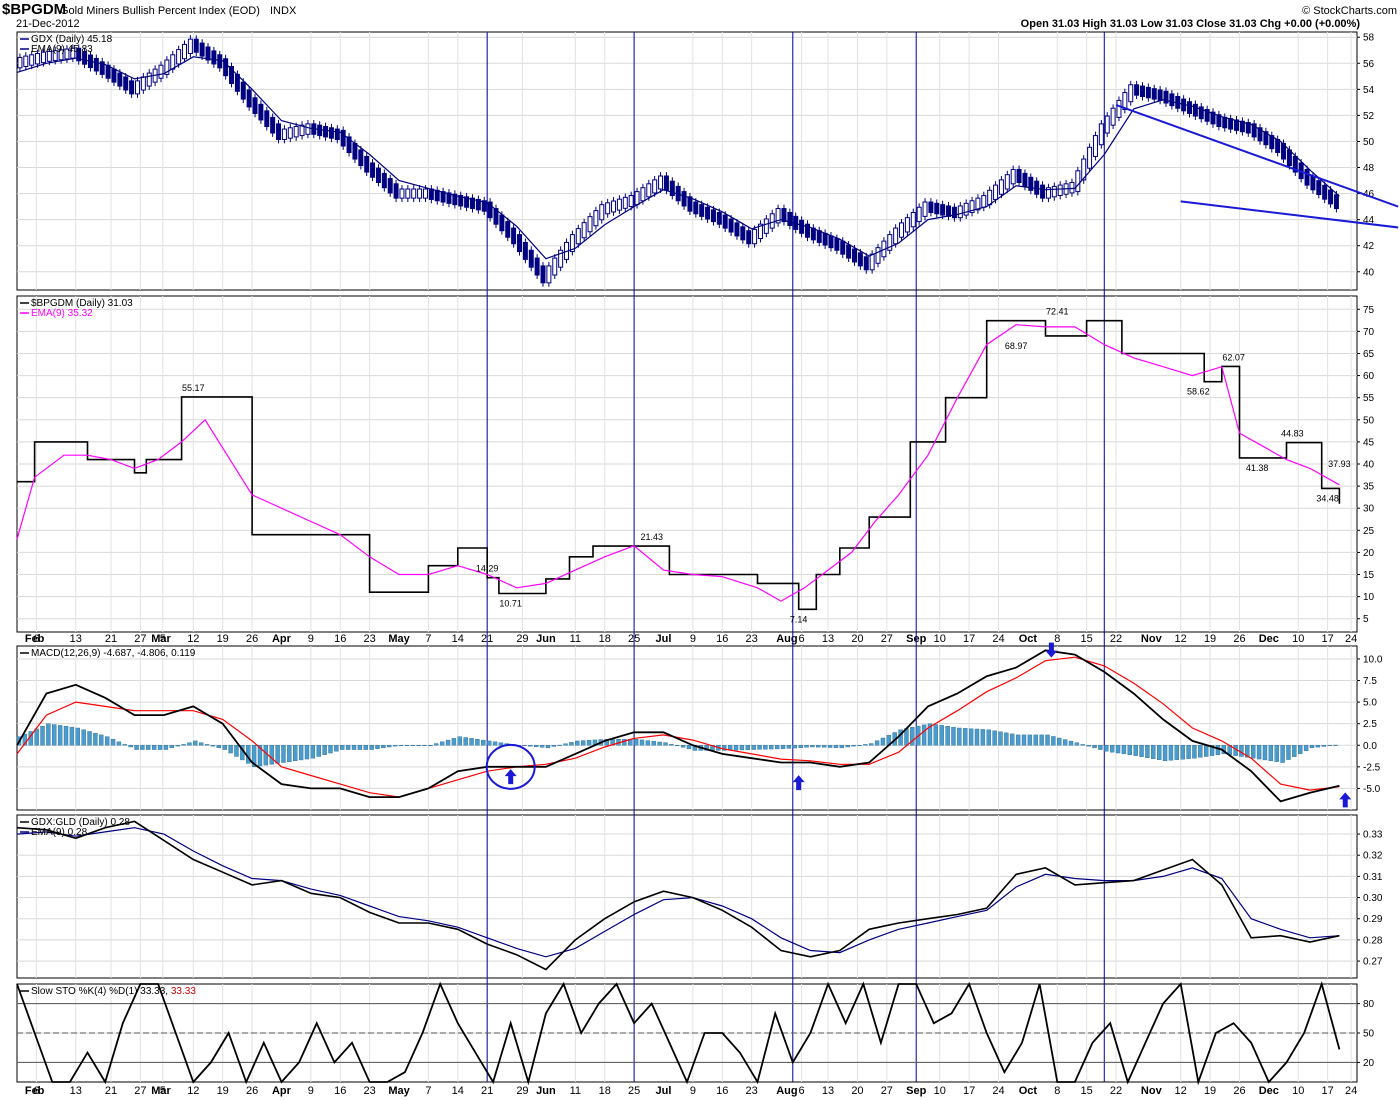 Image resolution: width=1400 pixels, height=1100 pixels. What do you see at coordinates (1372, 789) in the screenshot?
I see `y-tick-label: -5.0` at bounding box center [1372, 789].